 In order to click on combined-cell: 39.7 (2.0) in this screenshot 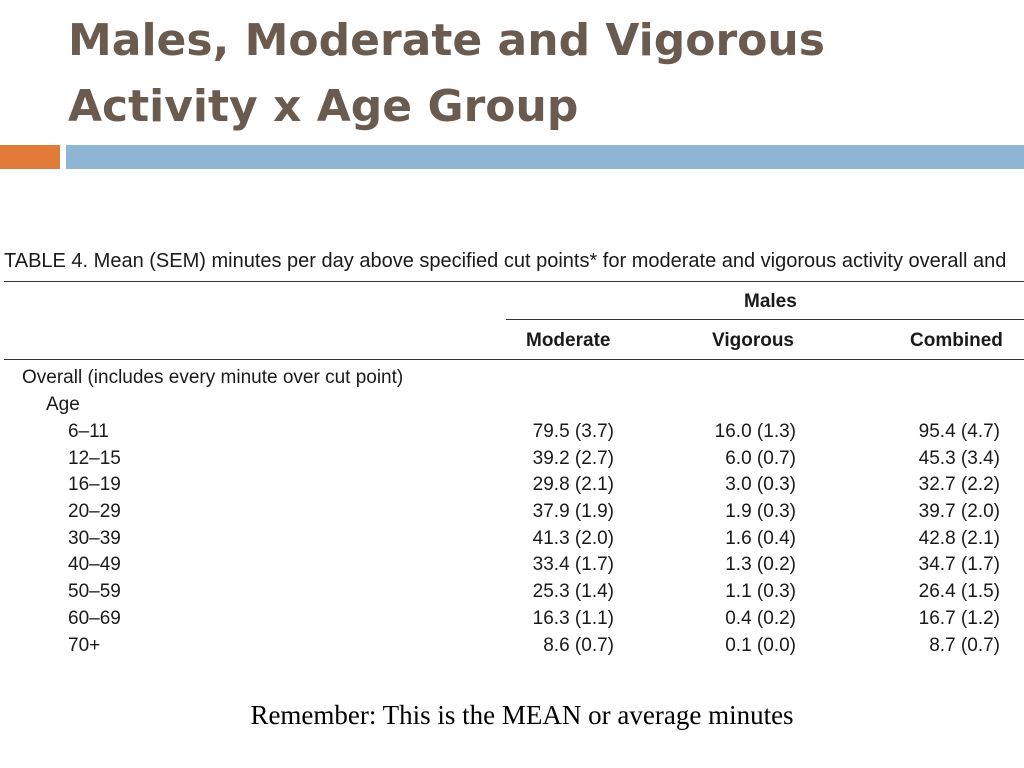, I will do `click(959, 512)`.